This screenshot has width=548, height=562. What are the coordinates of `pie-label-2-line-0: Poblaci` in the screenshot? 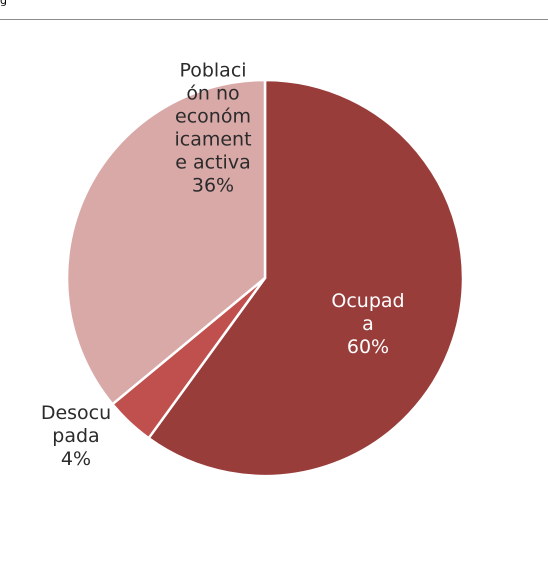 It's located at (212, 71).